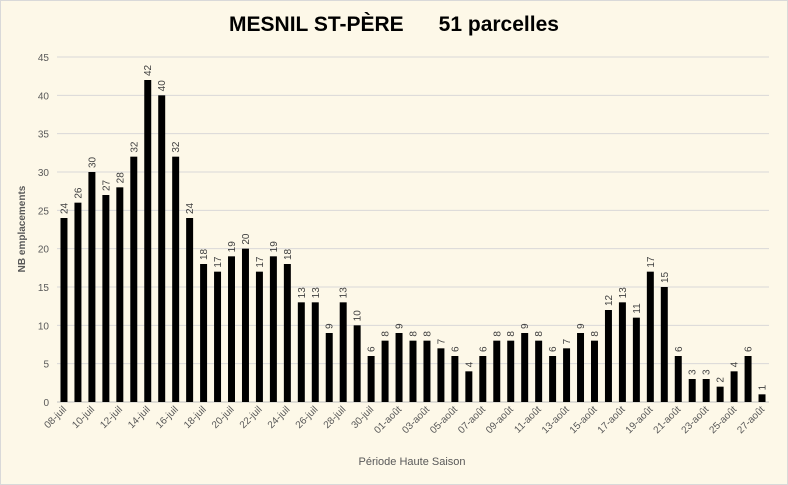 The image size is (788, 485). Describe the element at coordinates (223, 417) in the screenshot. I see `x-tick-label: 20-juil` at that location.